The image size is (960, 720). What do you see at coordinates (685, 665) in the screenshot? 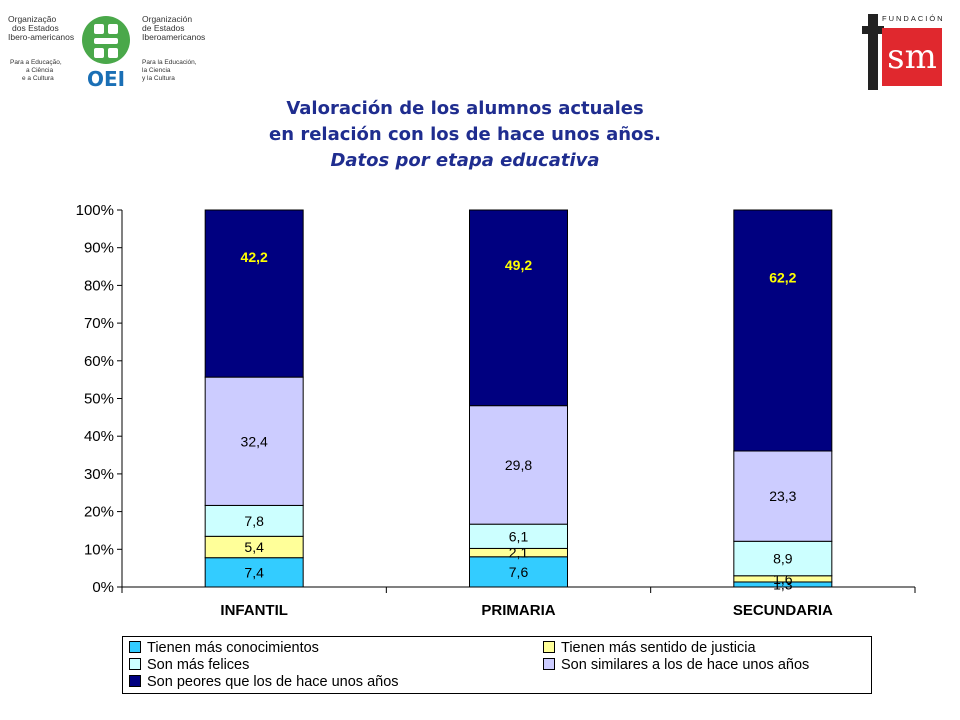
I see `legend-label: Son similares a los de hace unos años` at bounding box center [685, 665].